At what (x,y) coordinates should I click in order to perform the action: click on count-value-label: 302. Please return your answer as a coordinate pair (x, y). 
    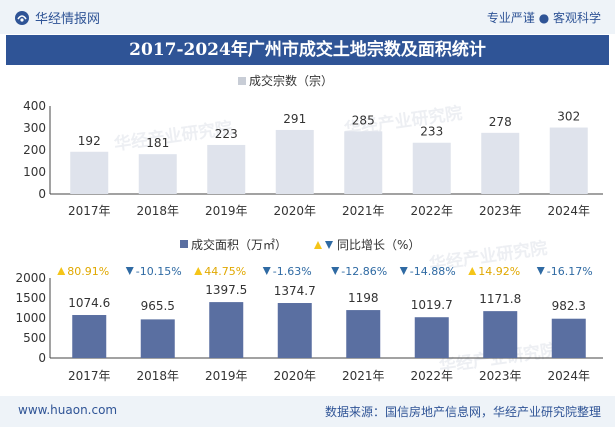
    Looking at the image, I should click on (568, 117).